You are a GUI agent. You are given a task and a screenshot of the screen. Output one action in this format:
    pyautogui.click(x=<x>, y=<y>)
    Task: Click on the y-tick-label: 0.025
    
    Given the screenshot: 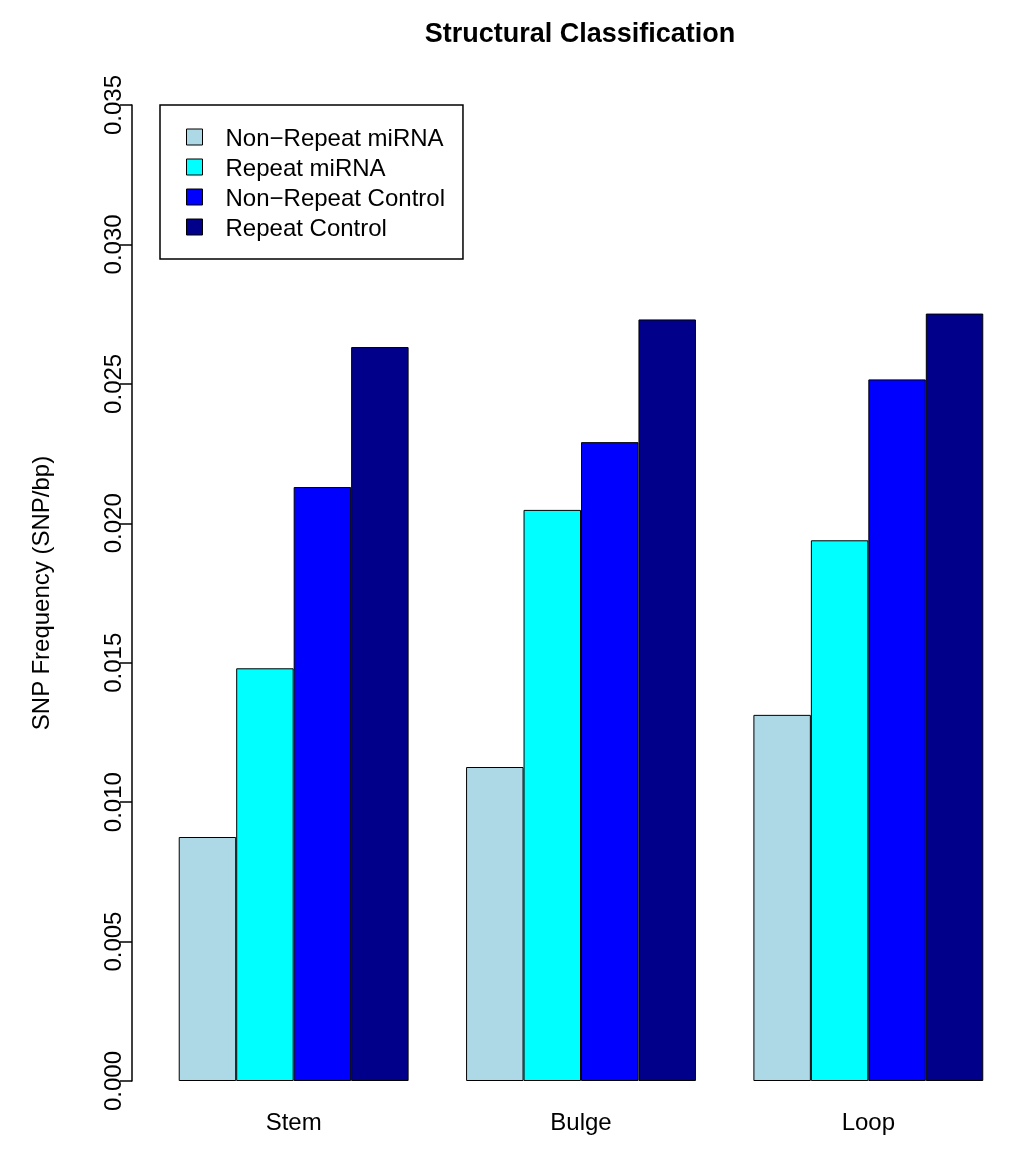 What is the action you would take?
    pyautogui.click(x=112, y=383)
    